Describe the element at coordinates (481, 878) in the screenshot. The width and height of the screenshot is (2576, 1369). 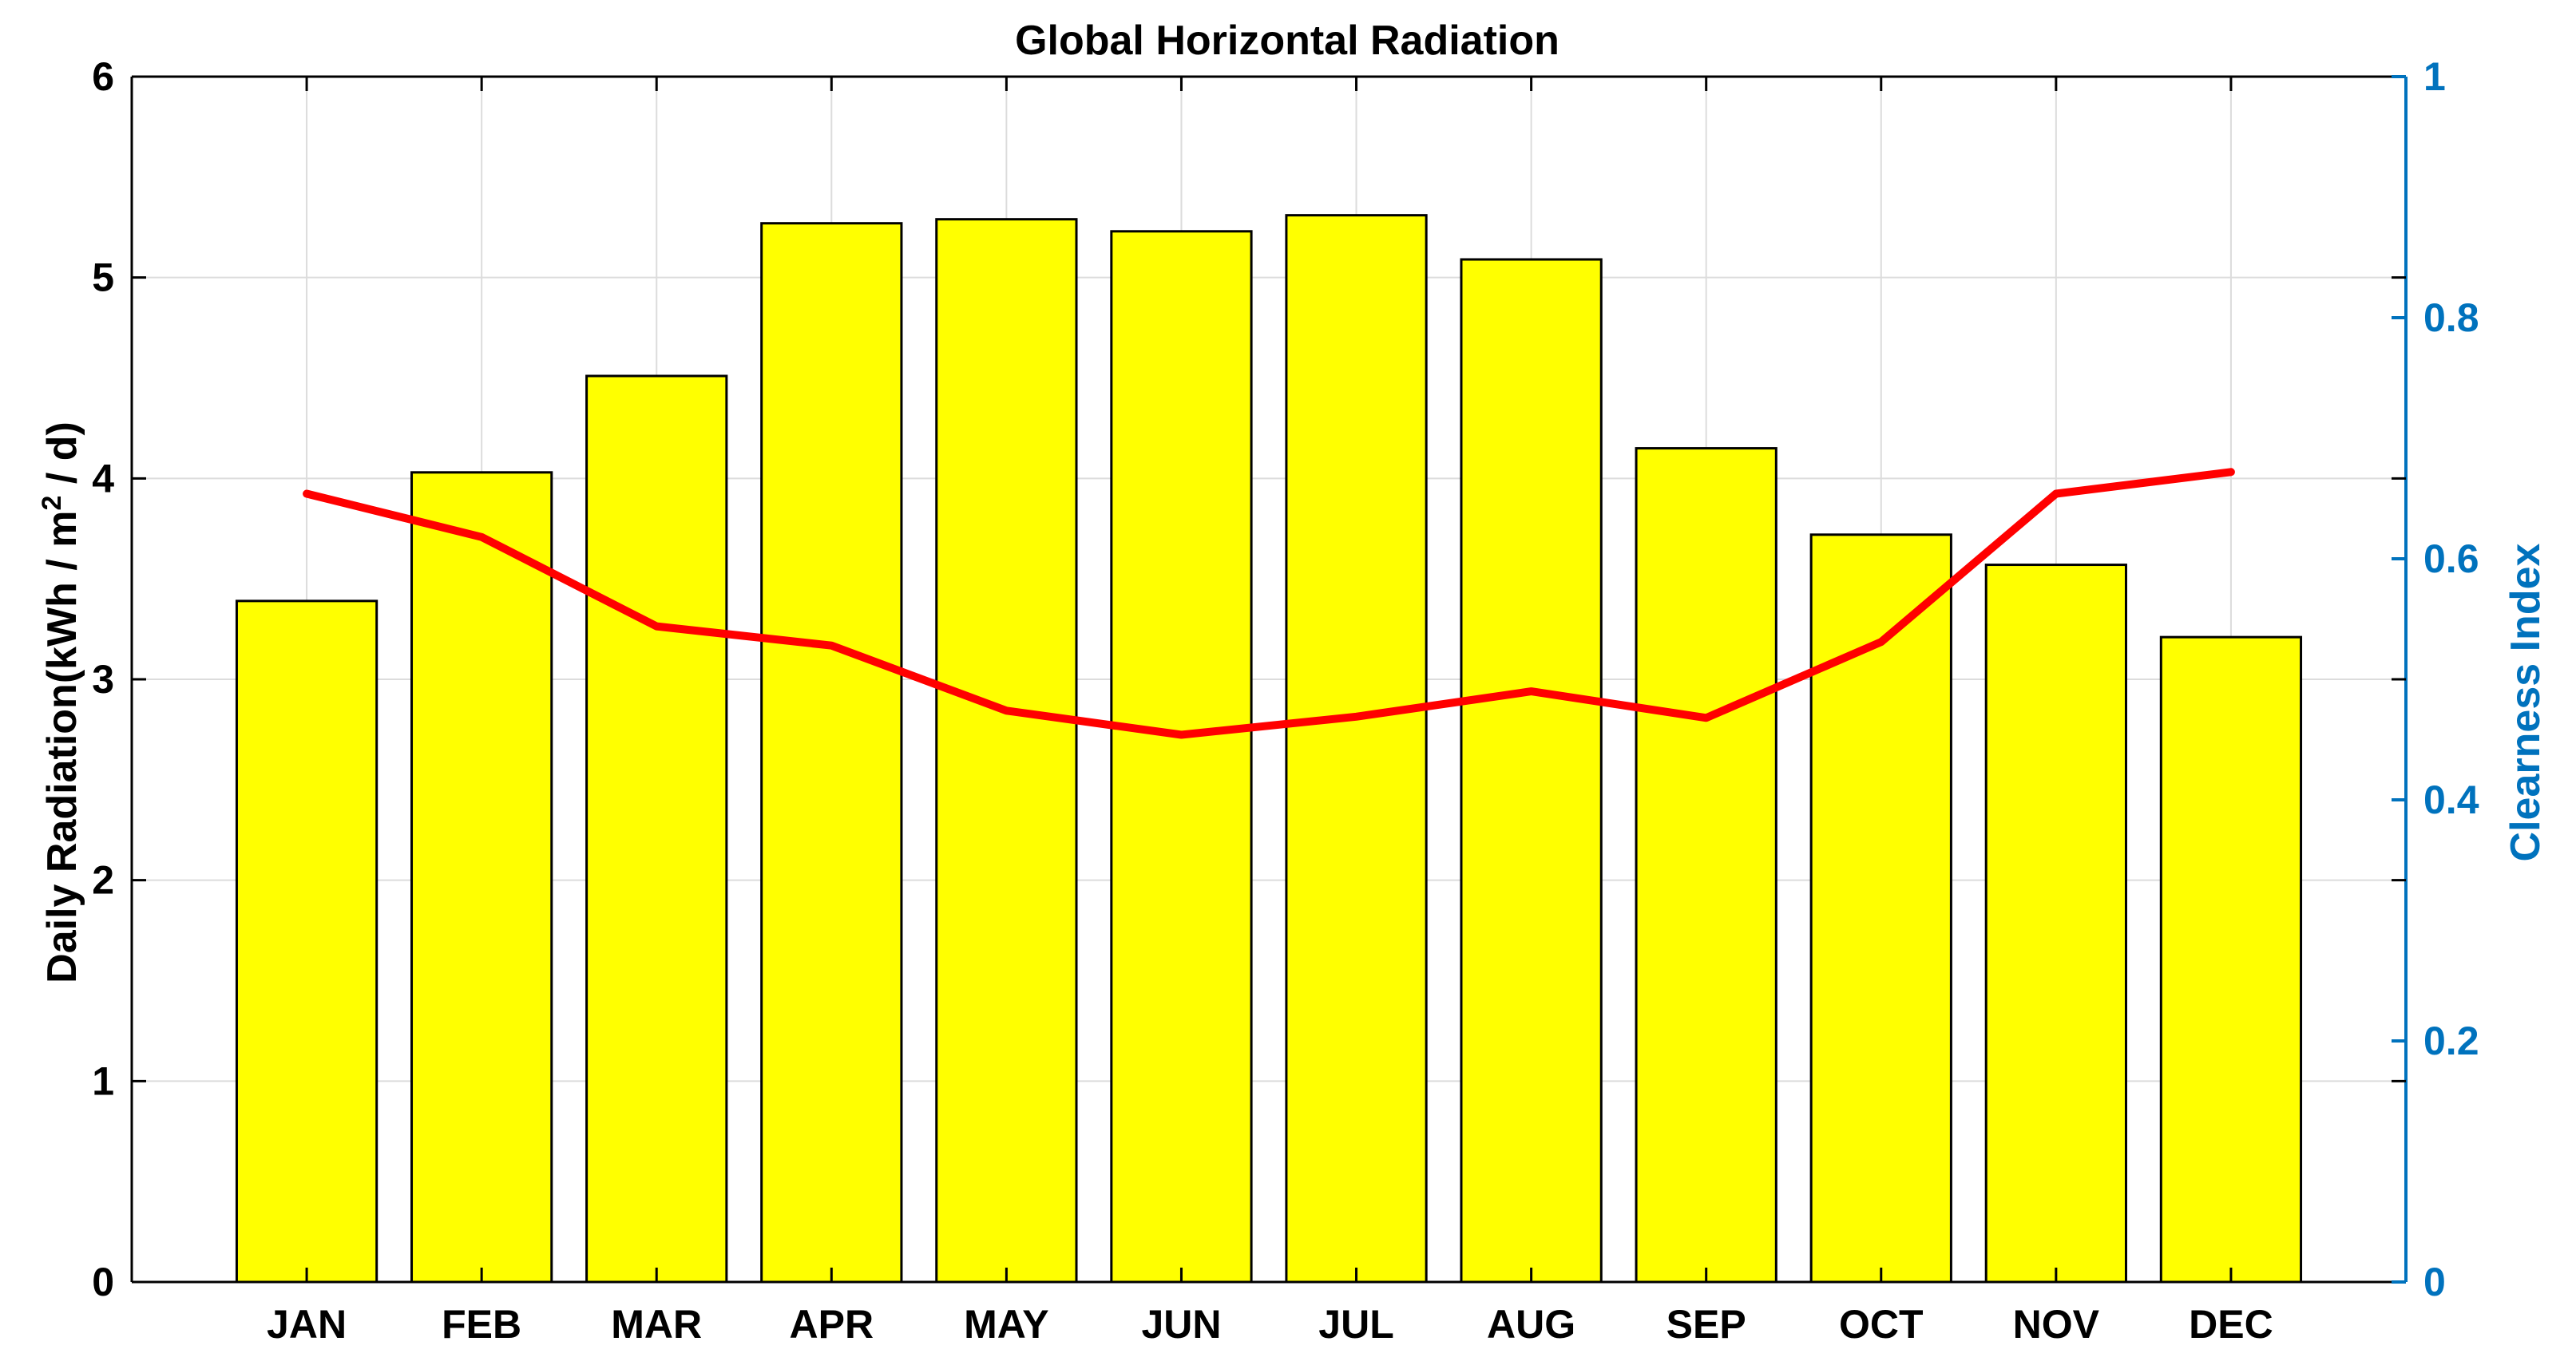
I see `bar-feb` at that location.